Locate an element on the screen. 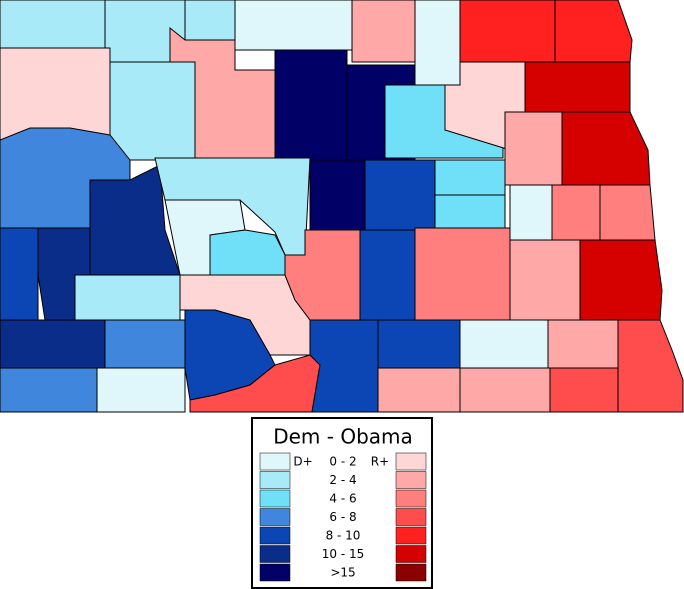 This screenshot has height=589, width=684. legend-header: D+ is located at coordinates (302, 462).